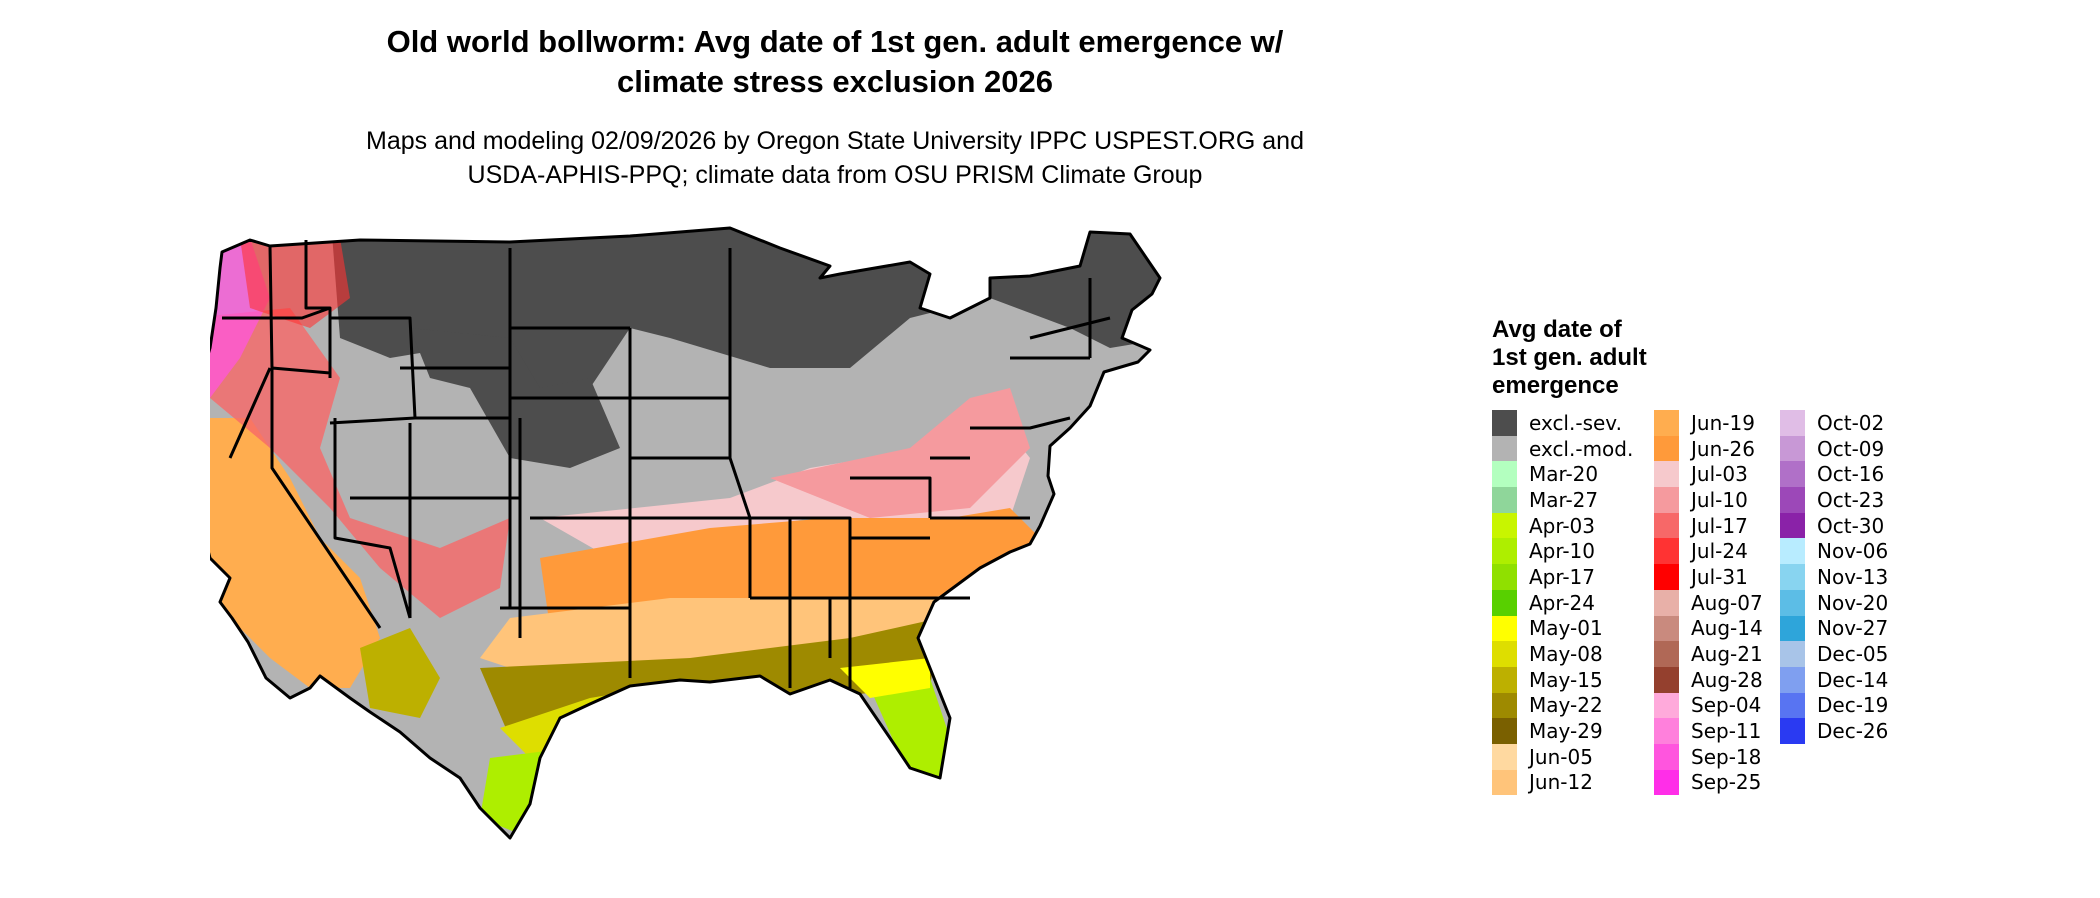 This screenshot has height=898, width=2100. I want to click on legend-item: Aug-21, so click(1708, 654).